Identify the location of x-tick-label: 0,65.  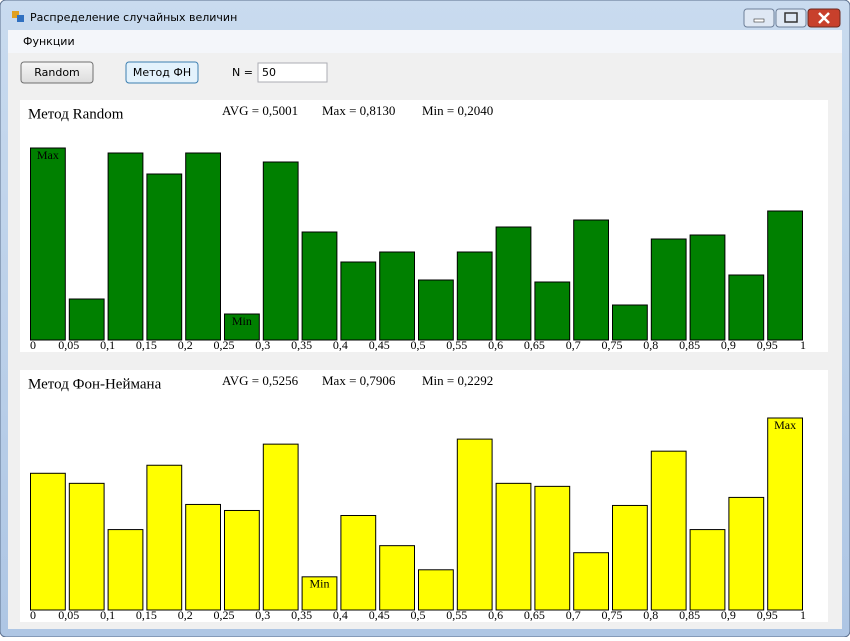
(534, 345).